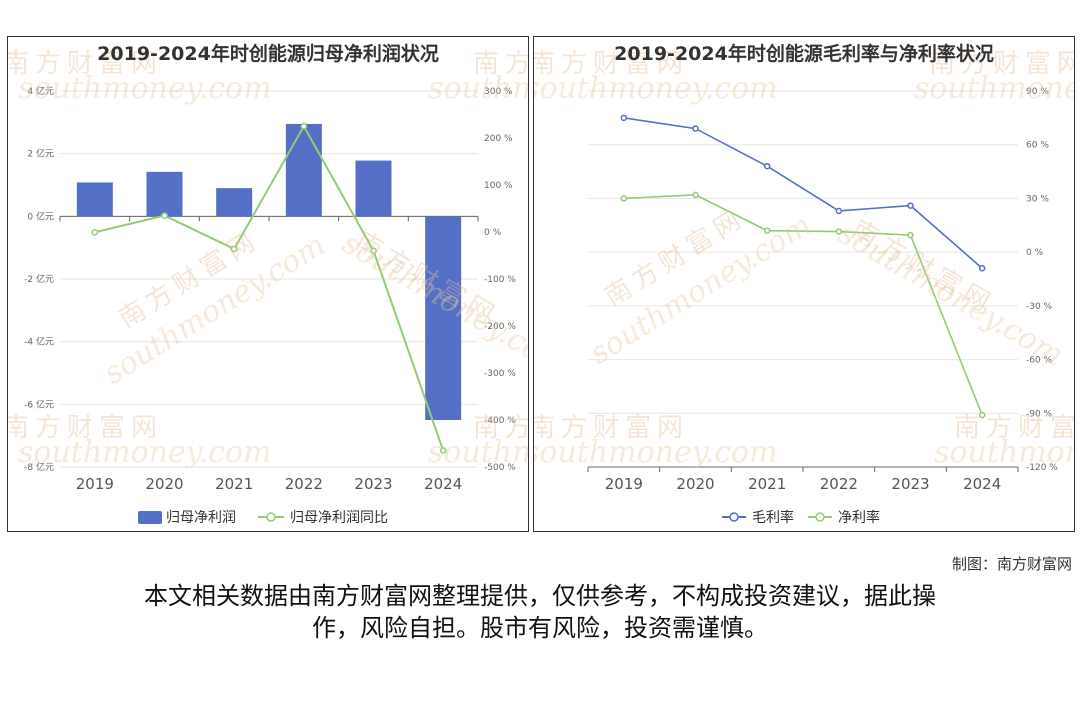 Image resolution: width=1080 pixels, height=720 pixels. I want to click on legend-label: 净利率, so click(859, 517).